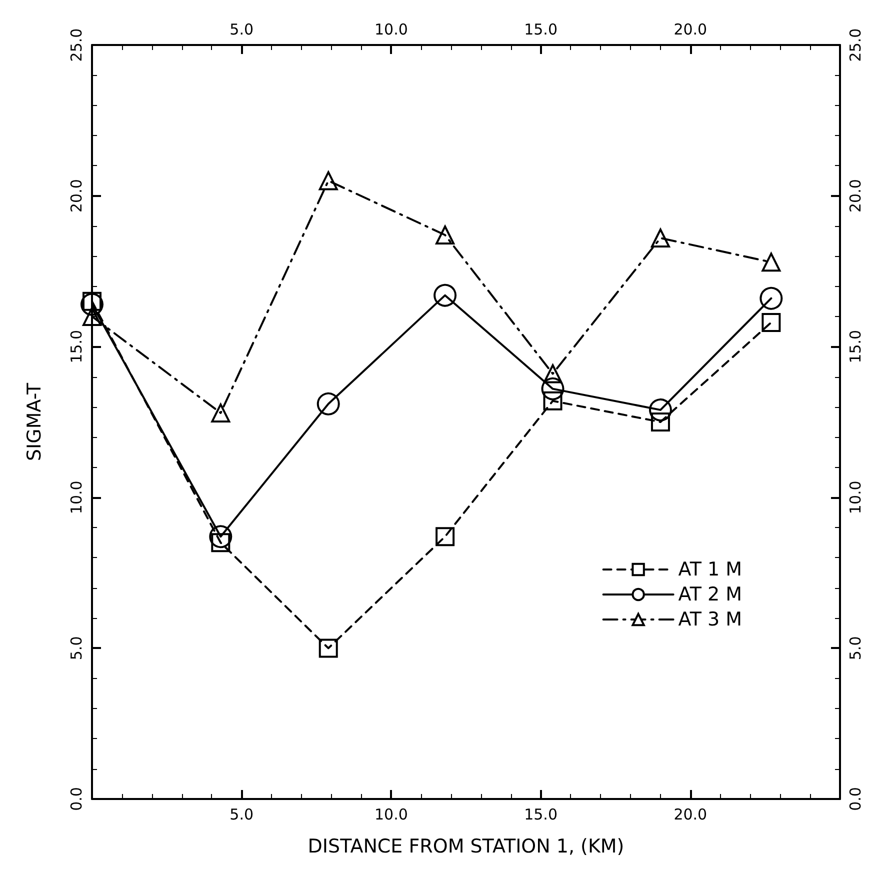 The width and height of the screenshot is (877, 884). I want to click on x-tick-label: 10.0, so click(391, 815).